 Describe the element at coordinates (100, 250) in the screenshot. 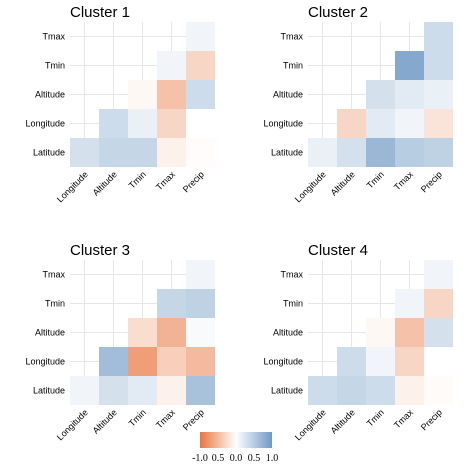

I see `panel-title: Cluster 3` at that location.